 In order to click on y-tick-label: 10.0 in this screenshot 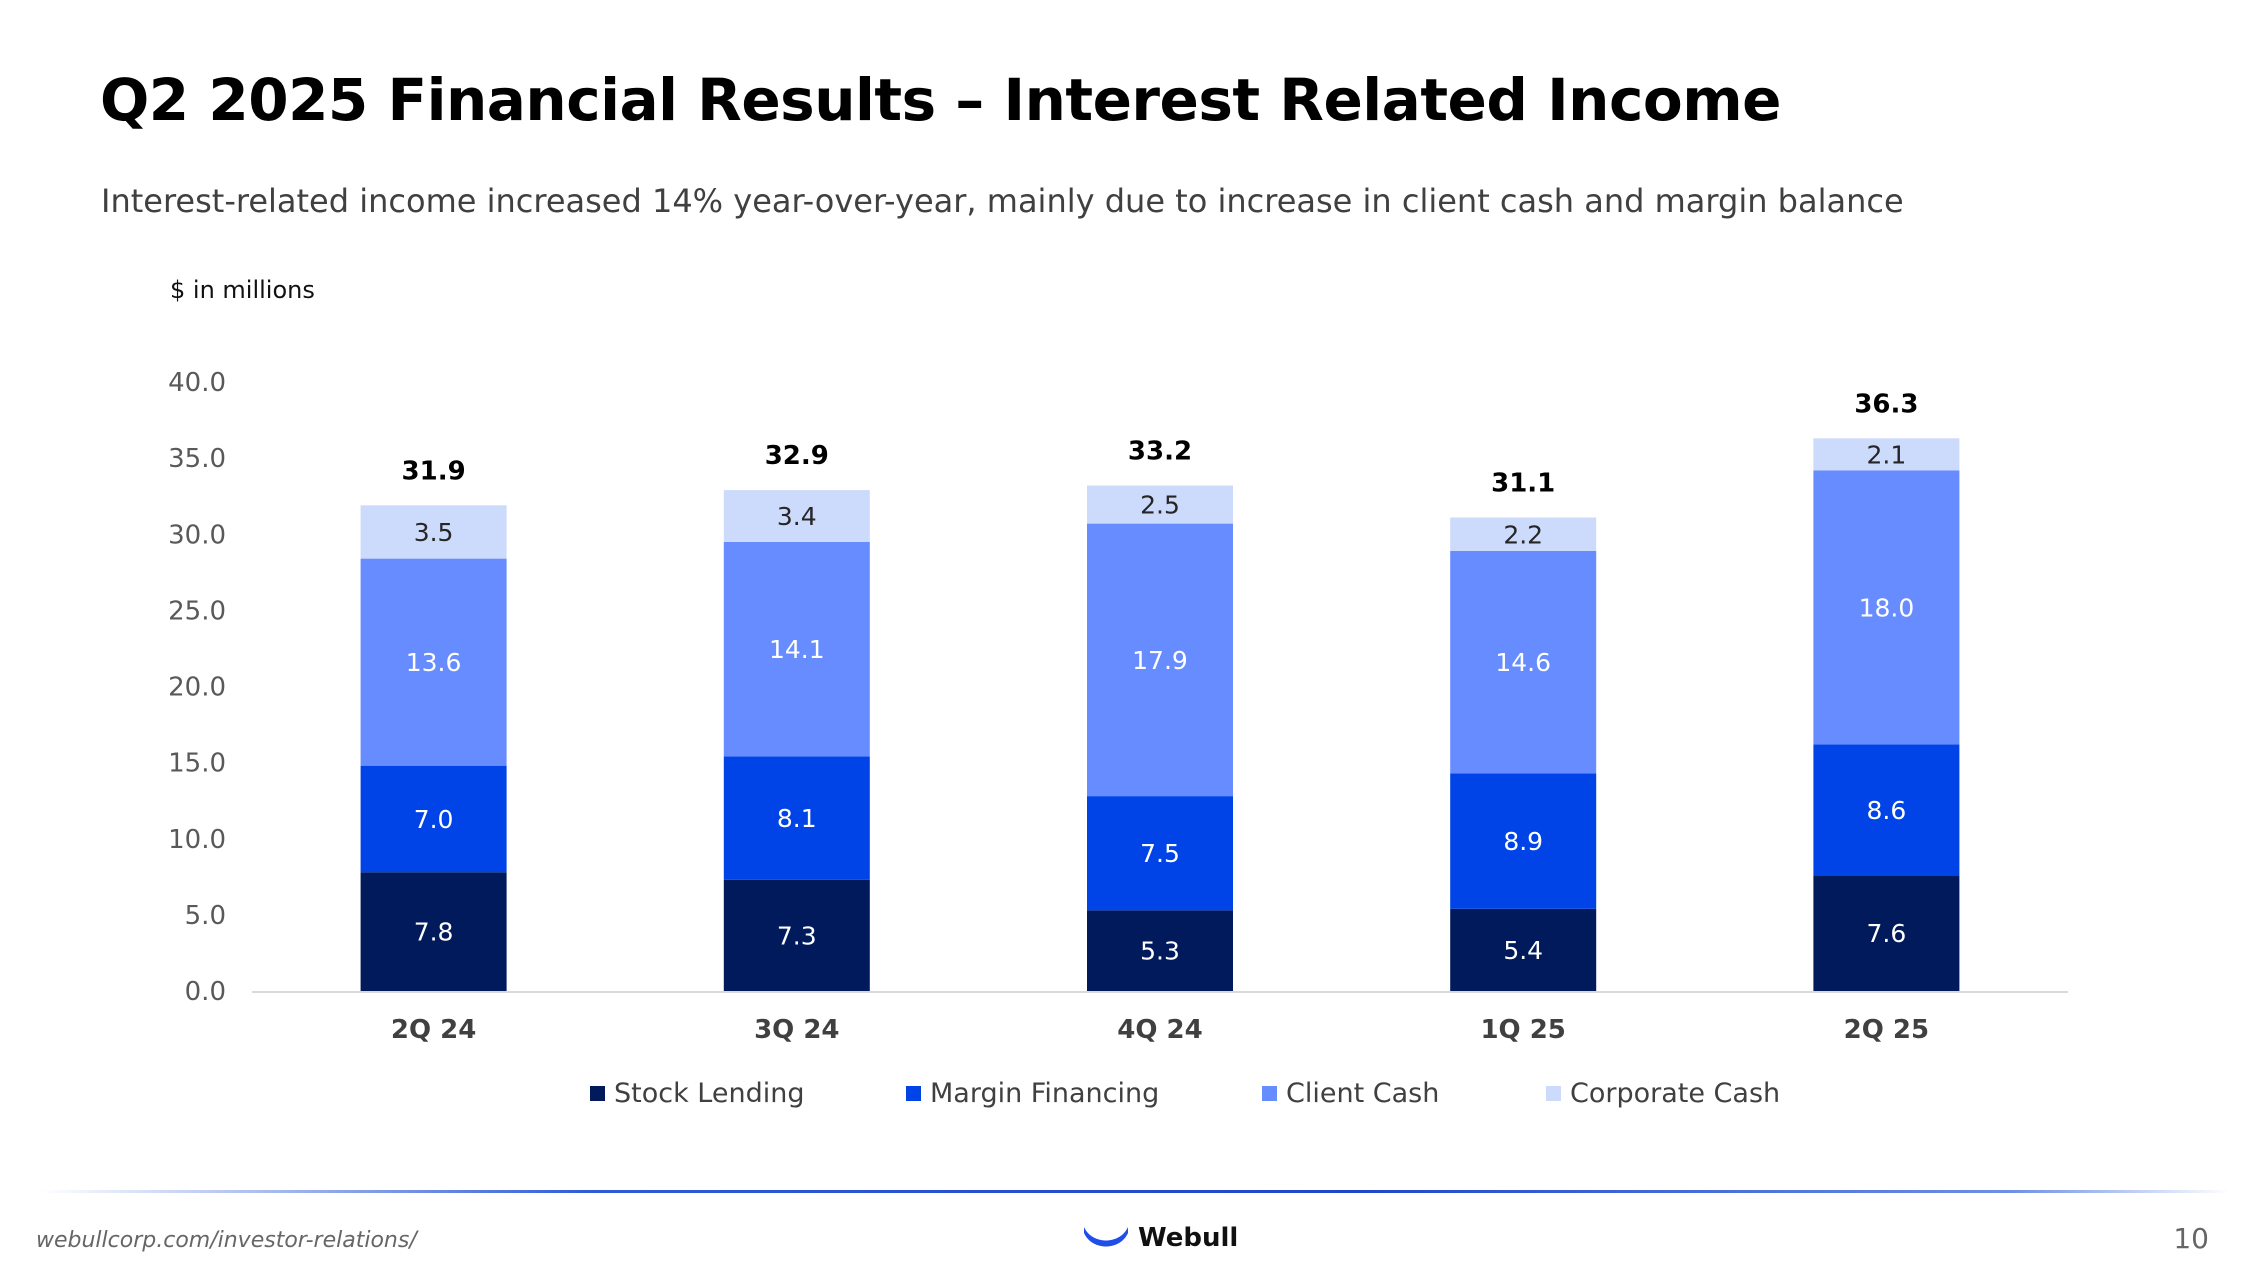, I will do `click(197, 840)`.